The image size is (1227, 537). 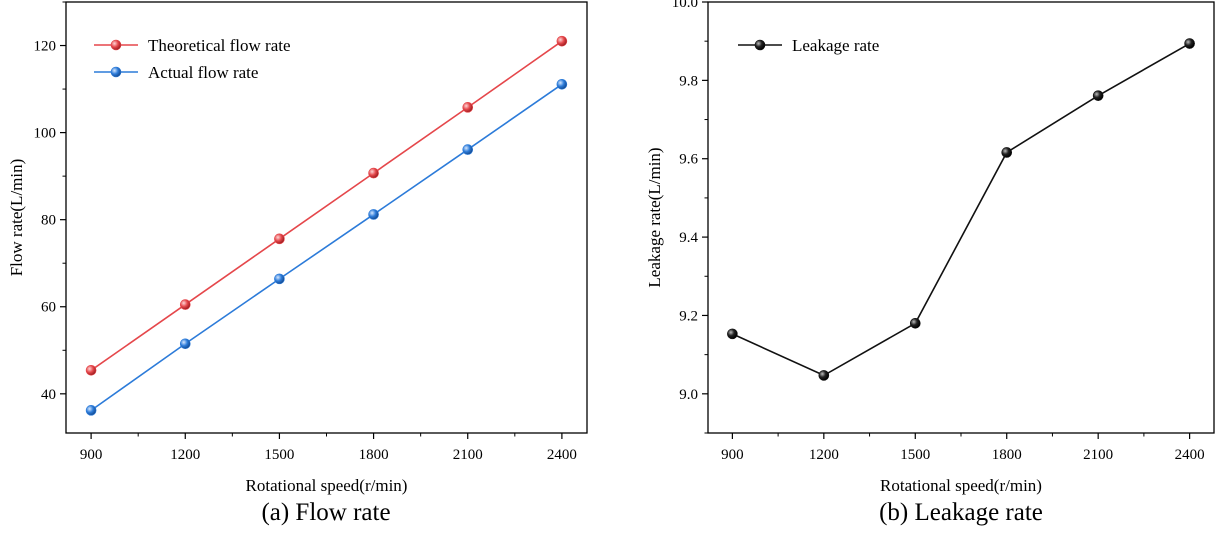 I want to click on y-tick-label: 80, so click(x=48, y=221).